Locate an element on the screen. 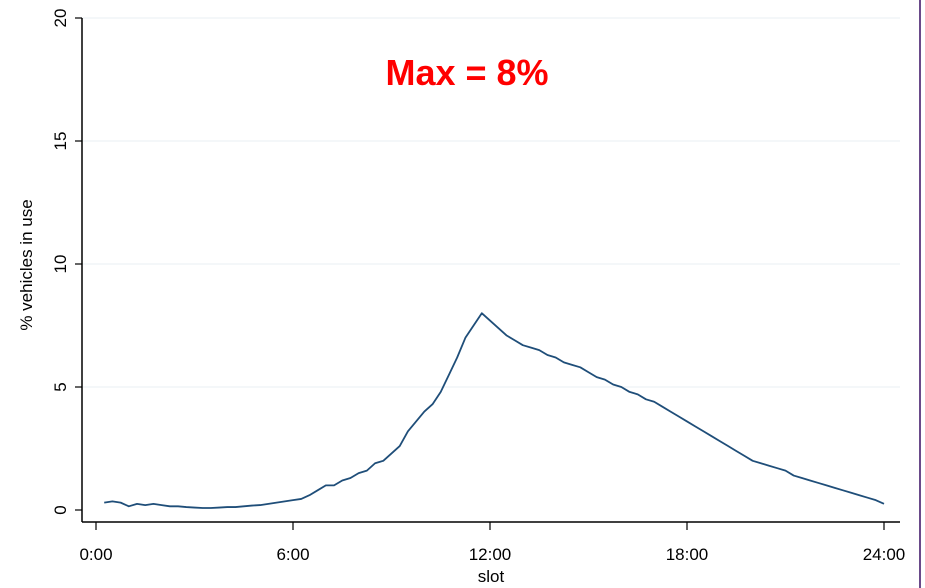  x-axis-title: slot is located at coordinates (491, 576).